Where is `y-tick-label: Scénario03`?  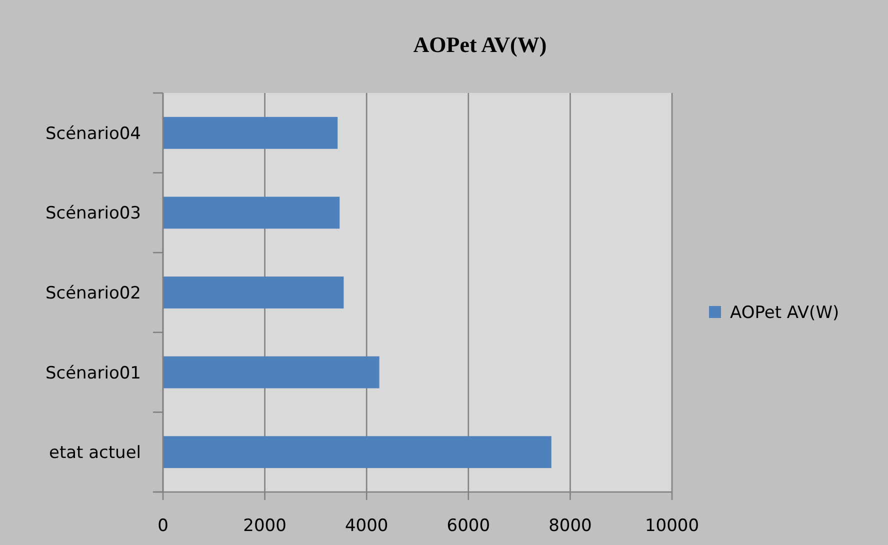 y-tick-label: Scénario03 is located at coordinates (93, 214).